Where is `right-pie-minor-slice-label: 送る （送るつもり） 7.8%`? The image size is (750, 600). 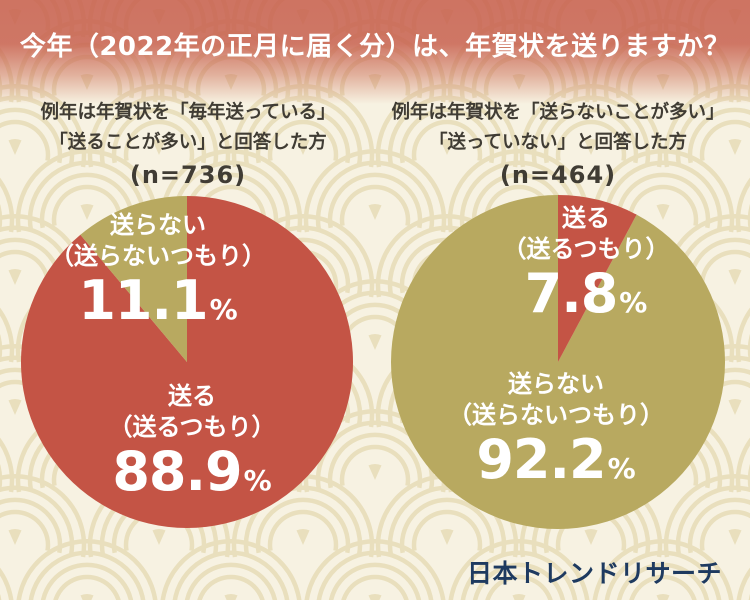 right-pie-minor-slice-label: 送る （送るつもり） 7.8% is located at coordinates (585, 268).